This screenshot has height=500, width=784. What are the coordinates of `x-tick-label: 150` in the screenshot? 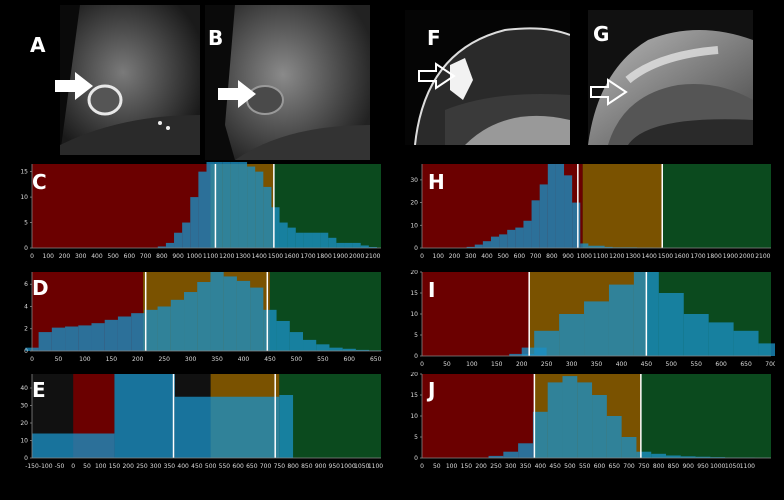 It's located at (497, 364).